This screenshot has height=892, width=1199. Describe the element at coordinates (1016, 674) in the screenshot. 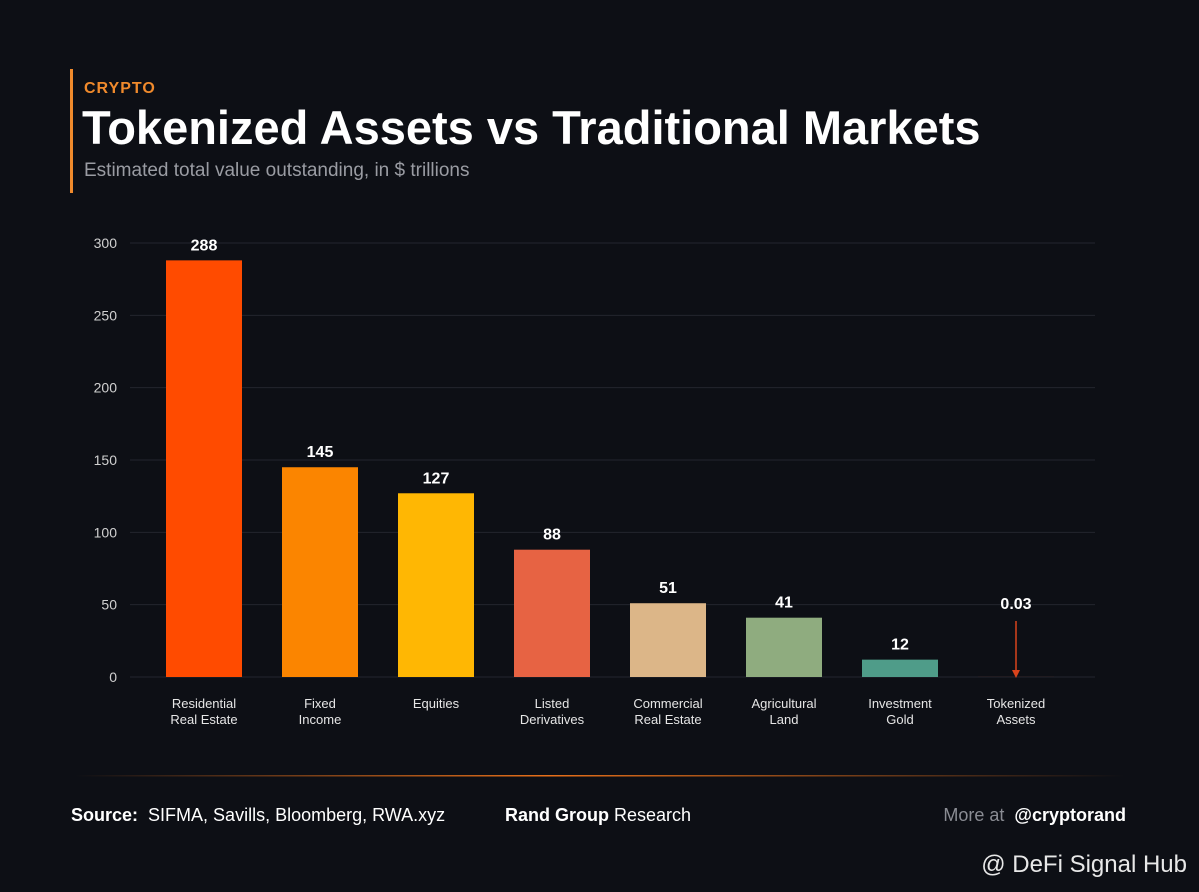

I see `pointer-arrowhead` at that location.